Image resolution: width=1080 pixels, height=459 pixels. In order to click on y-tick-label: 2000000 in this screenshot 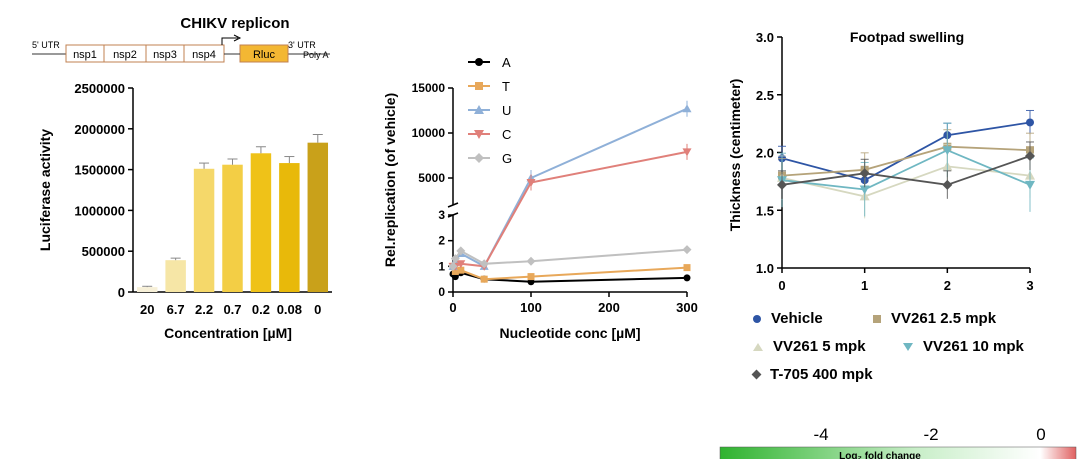, I will do `click(99, 129)`.